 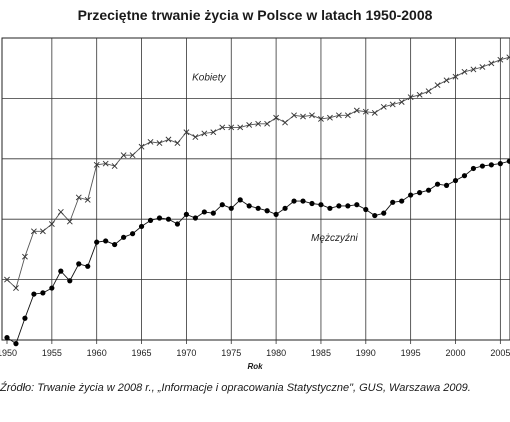 What do you see at coordinates (231, 353) in the screenshot?
I see `x-tick-label: 1975` at bounding box center [231, 353].